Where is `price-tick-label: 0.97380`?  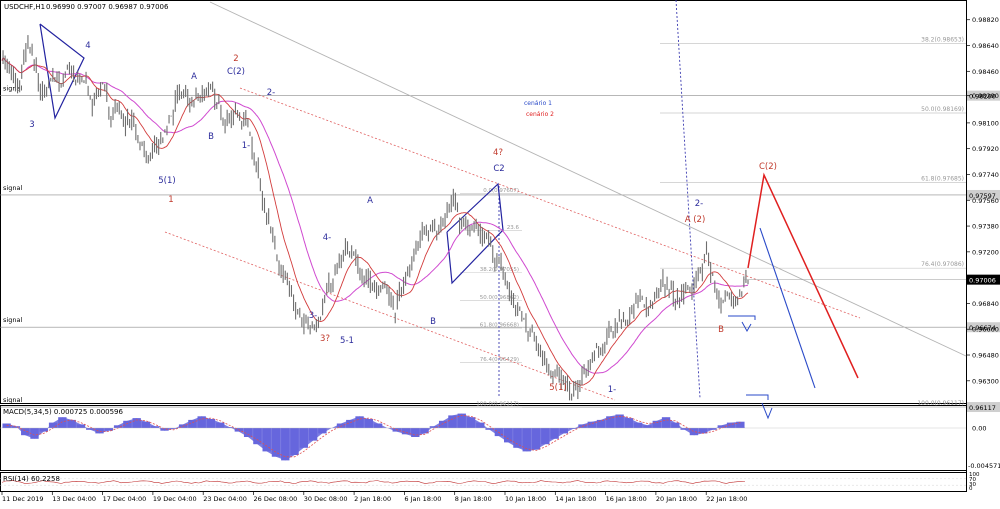 price-tick-label: 0.97380 is located at coordinates (985, 227).